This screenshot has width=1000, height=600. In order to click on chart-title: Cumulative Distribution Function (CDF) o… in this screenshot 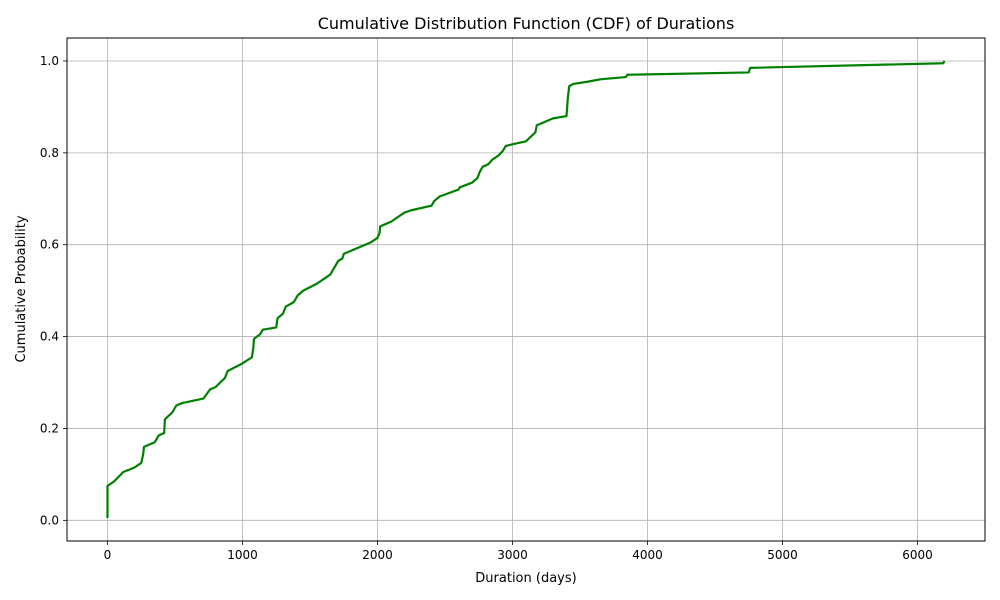, I will do `click(526, 23)`.